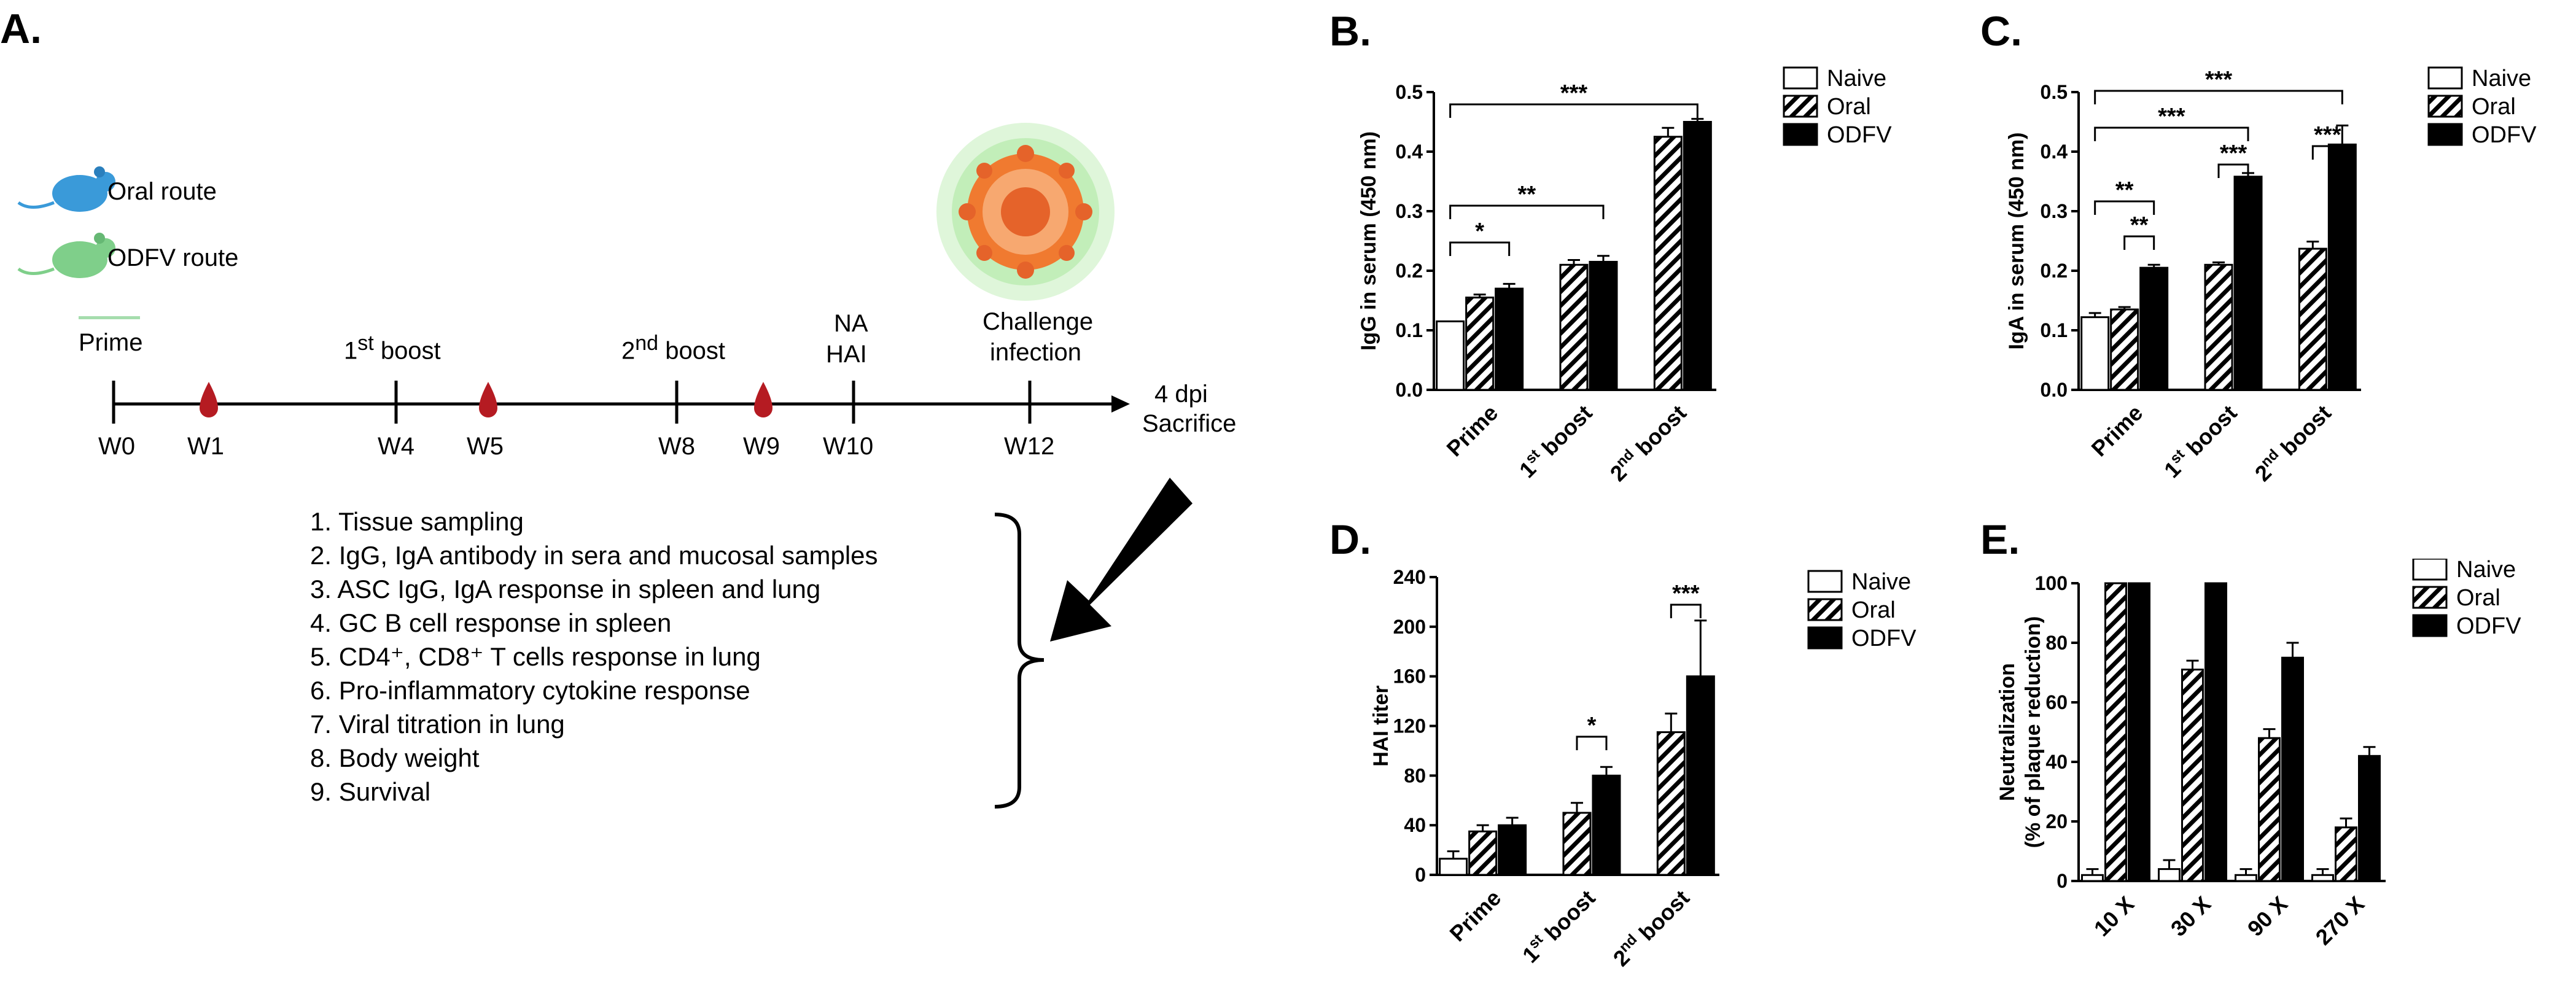  I want to click on category-label: Prime, so click(1475, 916).